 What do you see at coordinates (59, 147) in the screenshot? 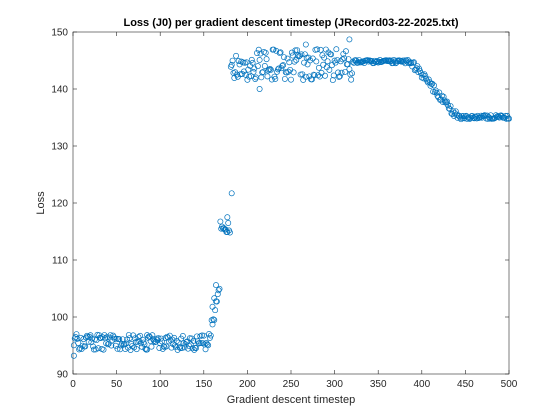
I see `y-tick-label: 130` at bounding box center [59, 147].